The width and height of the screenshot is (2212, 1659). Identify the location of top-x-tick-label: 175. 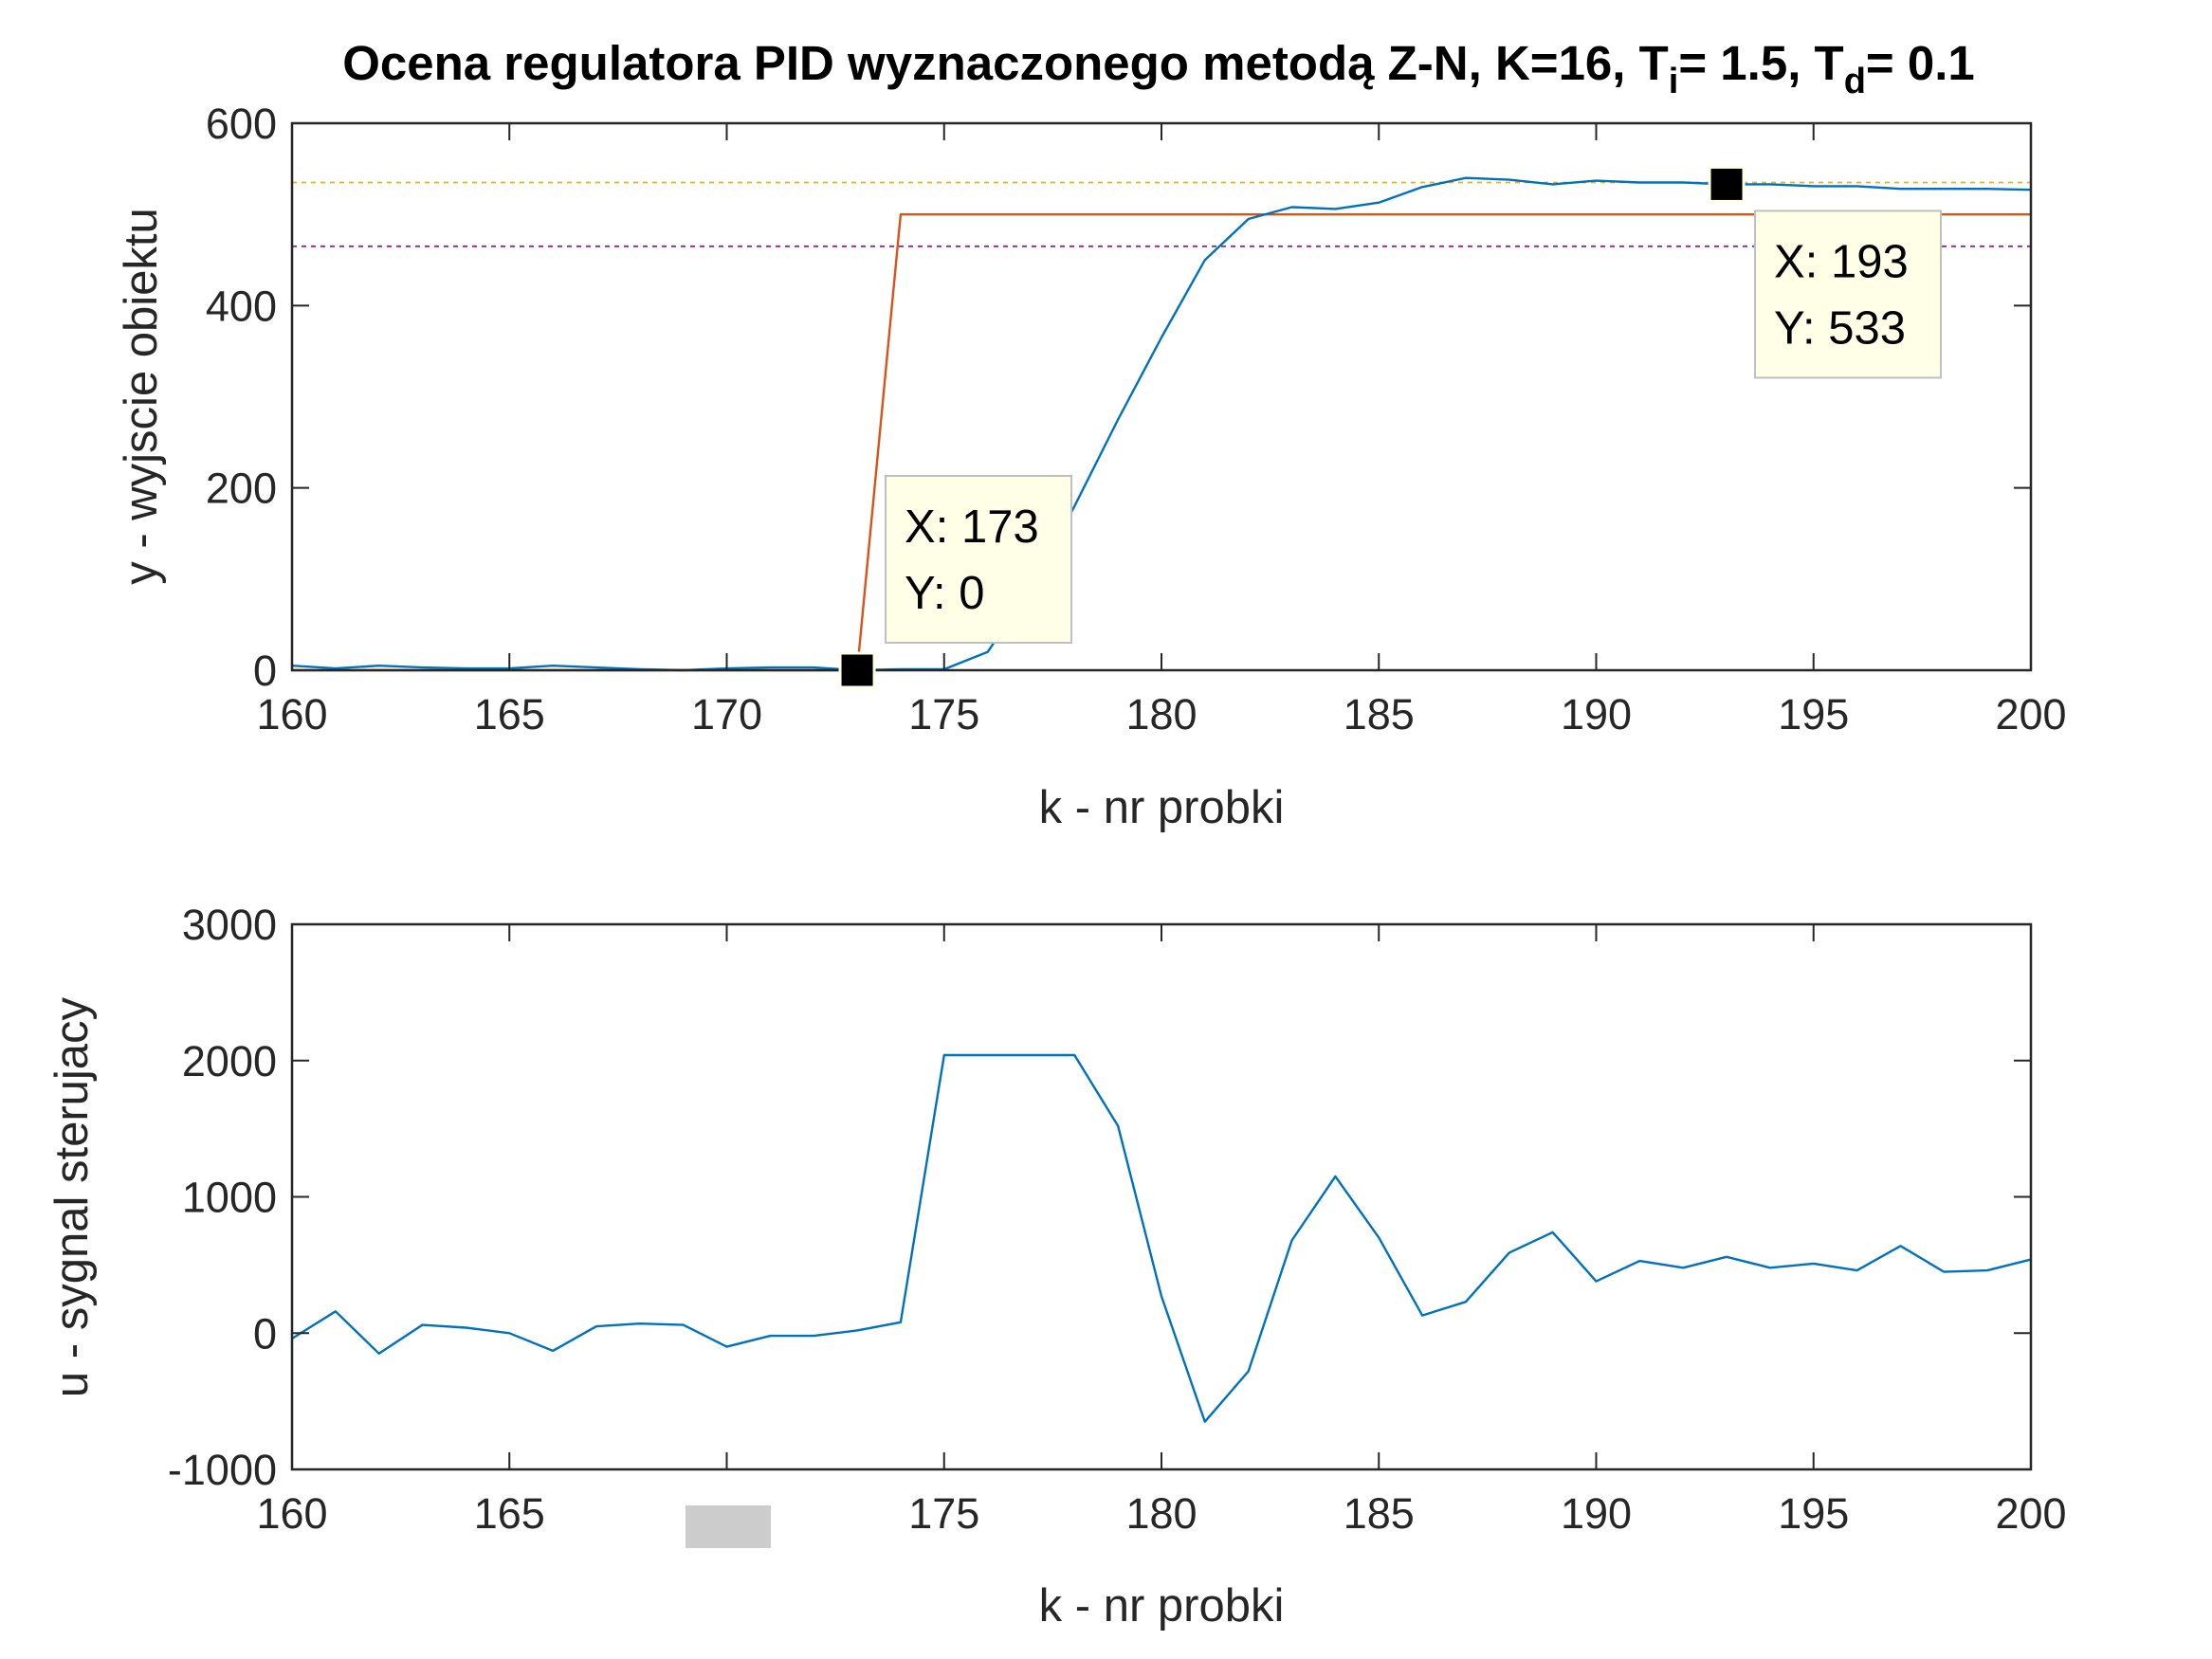
(943, 714).